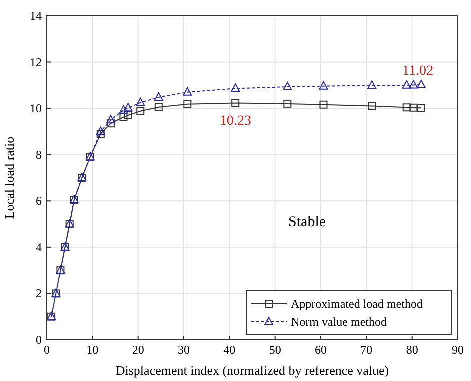  I want to click on x-tick-label: 90, so click(458, 350).